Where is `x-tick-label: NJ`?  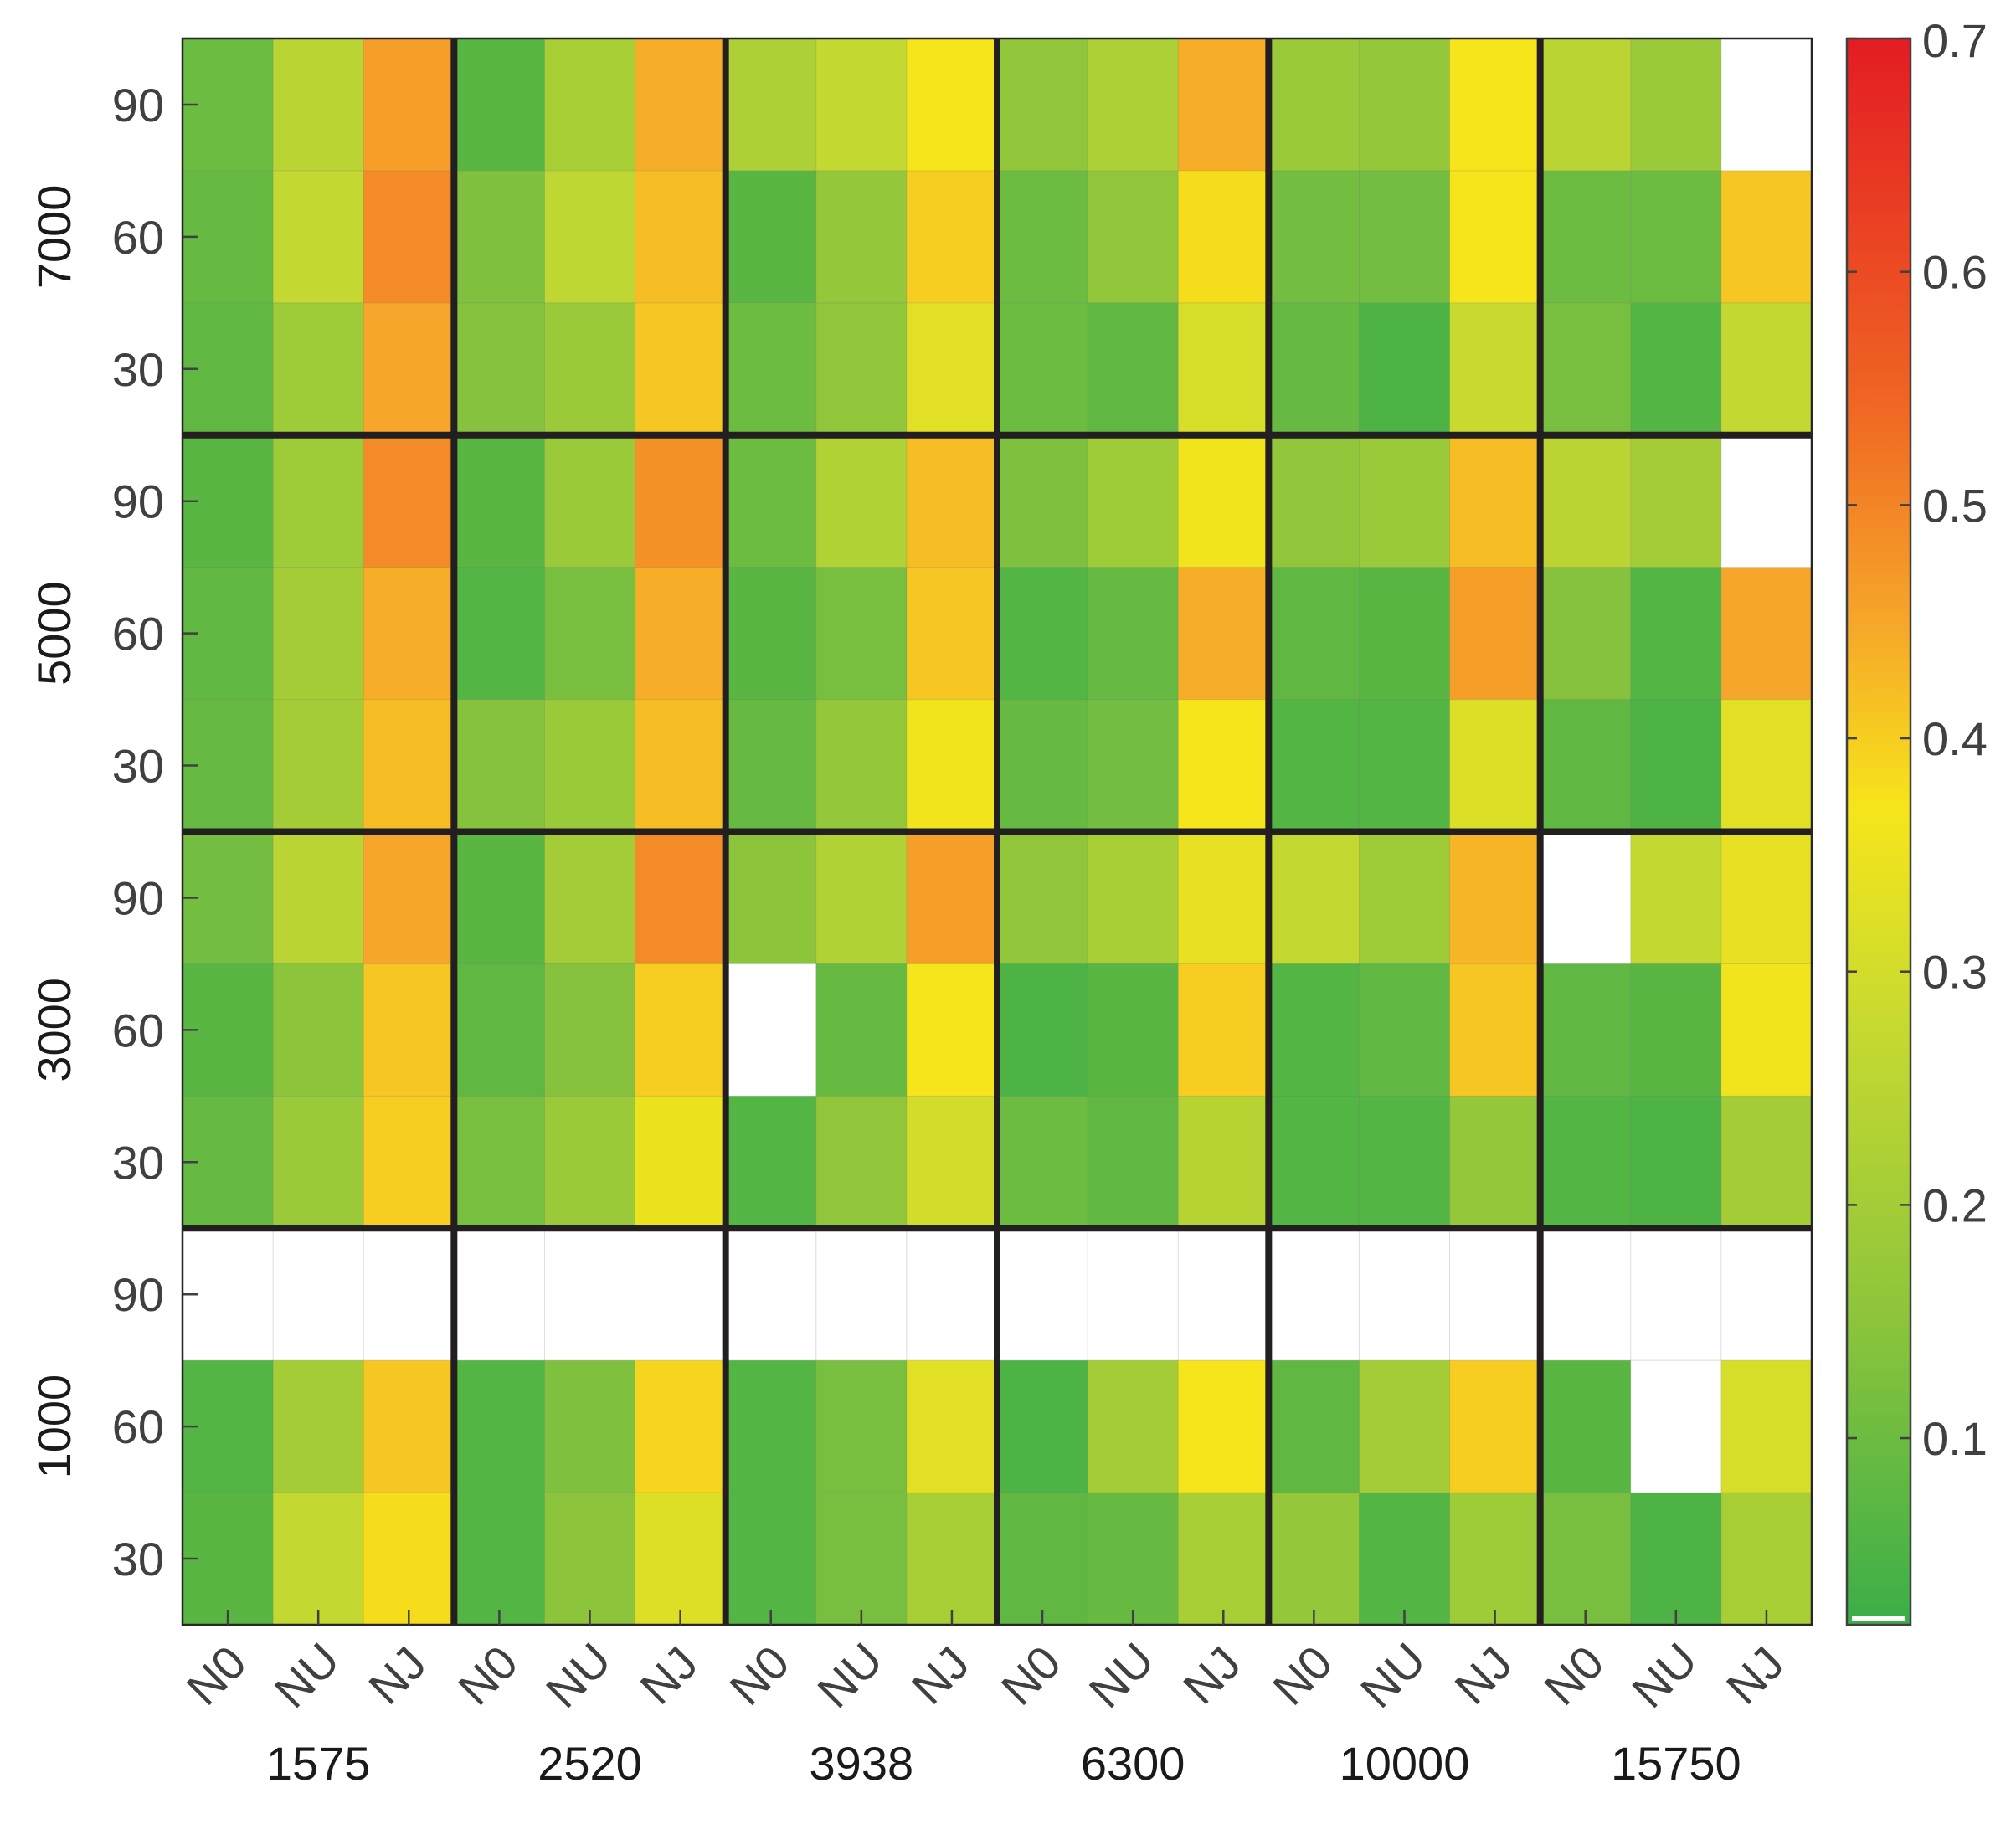
x-tick-label: NJ is located at coordinates (941, 1675).